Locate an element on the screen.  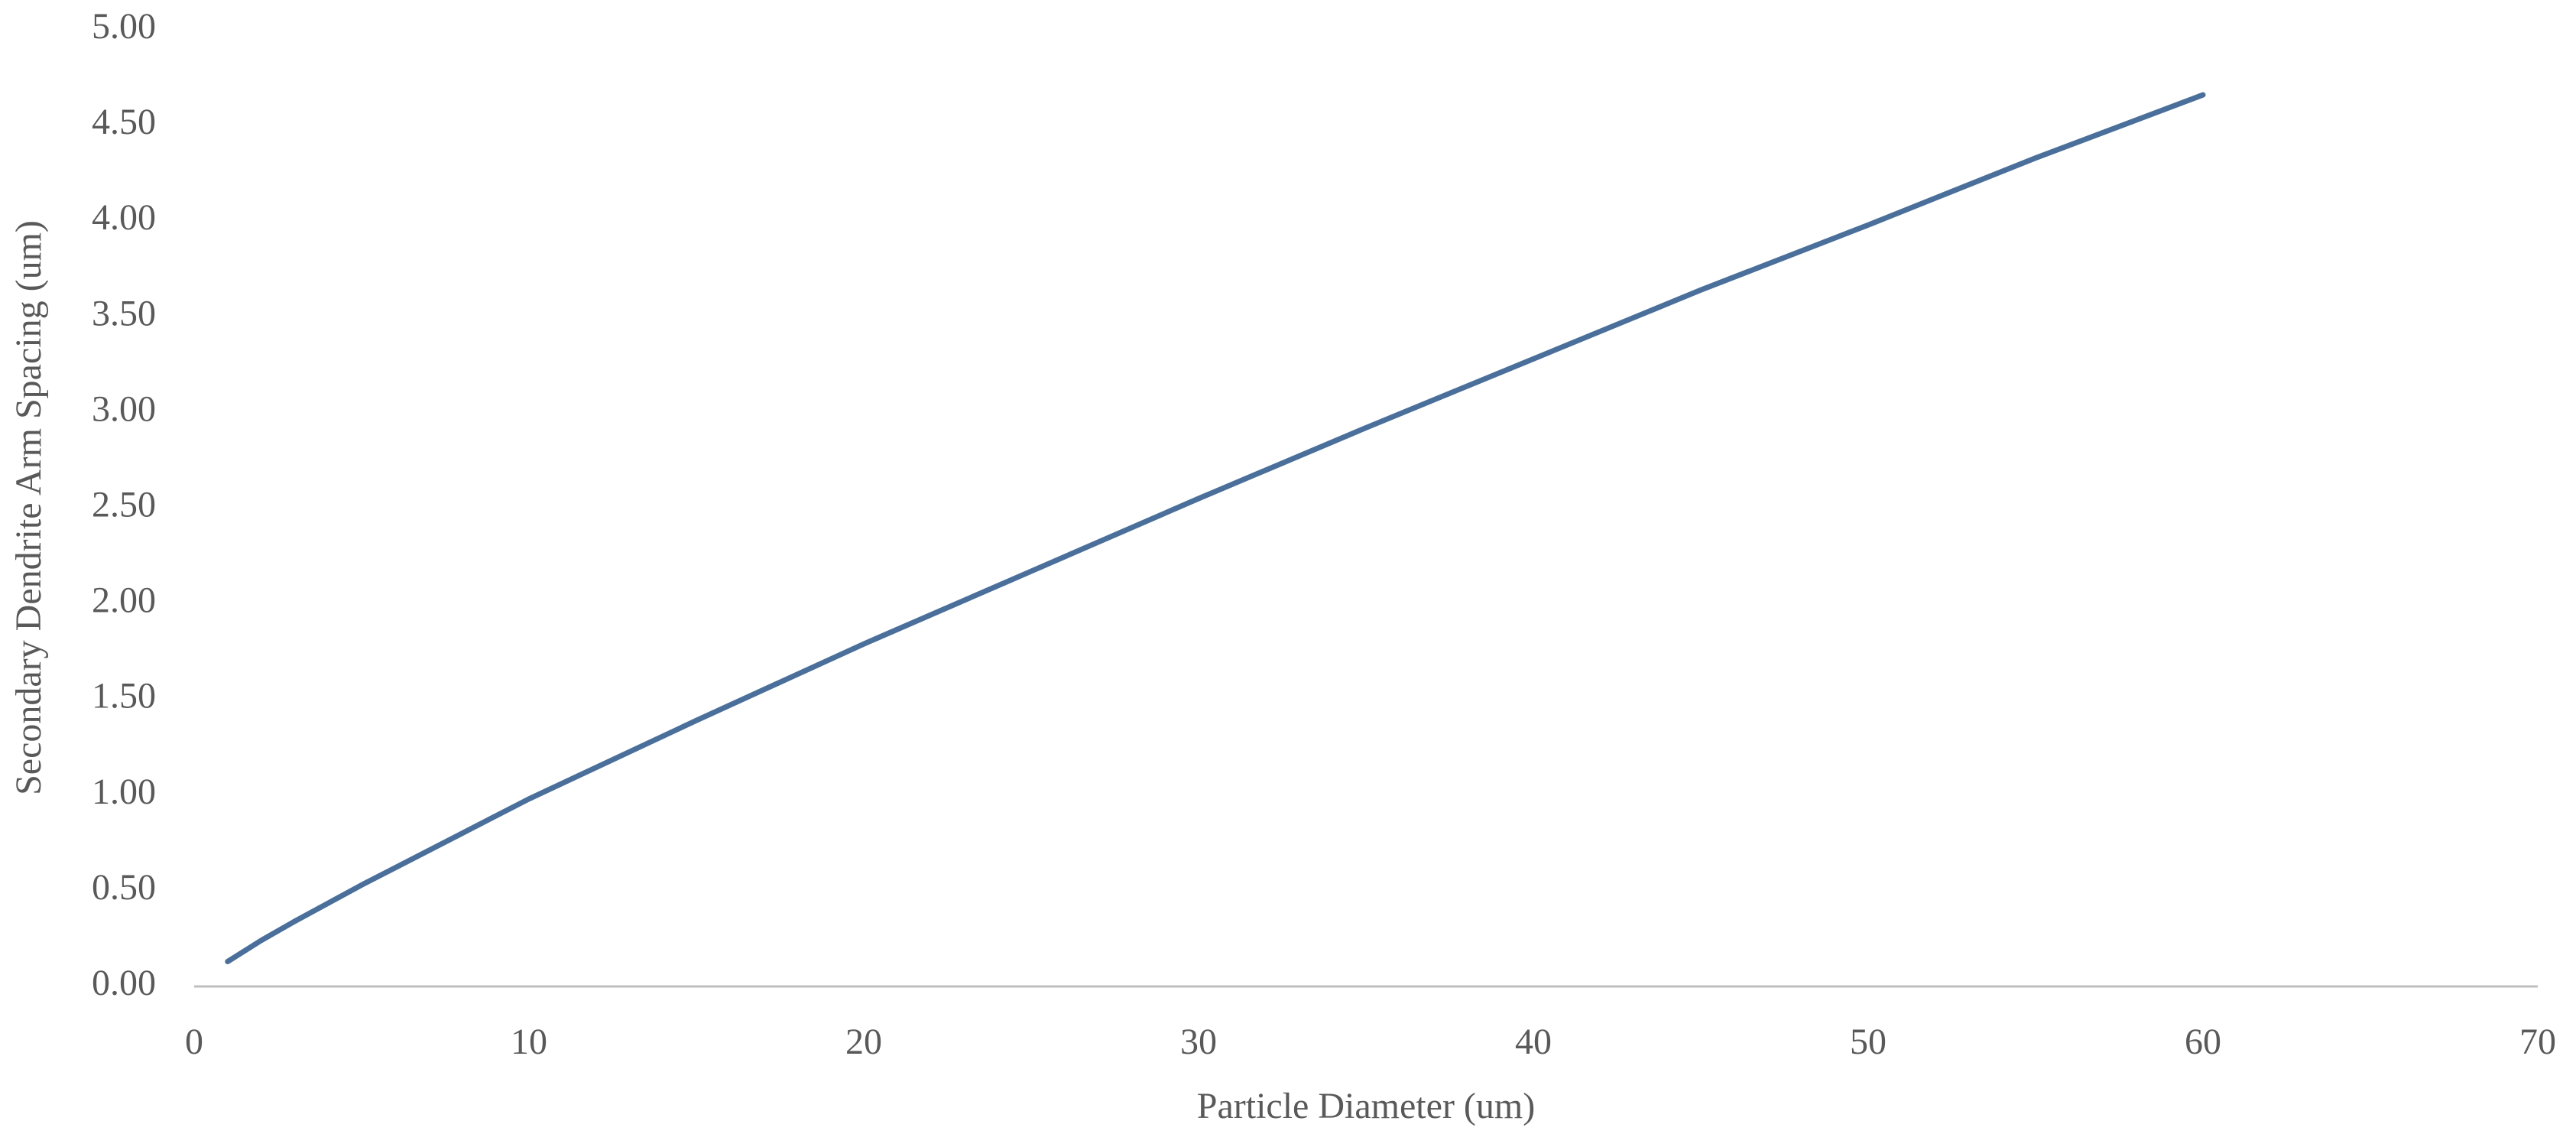
y-tick-label: 3.50 is located at coordinates (124, 313).